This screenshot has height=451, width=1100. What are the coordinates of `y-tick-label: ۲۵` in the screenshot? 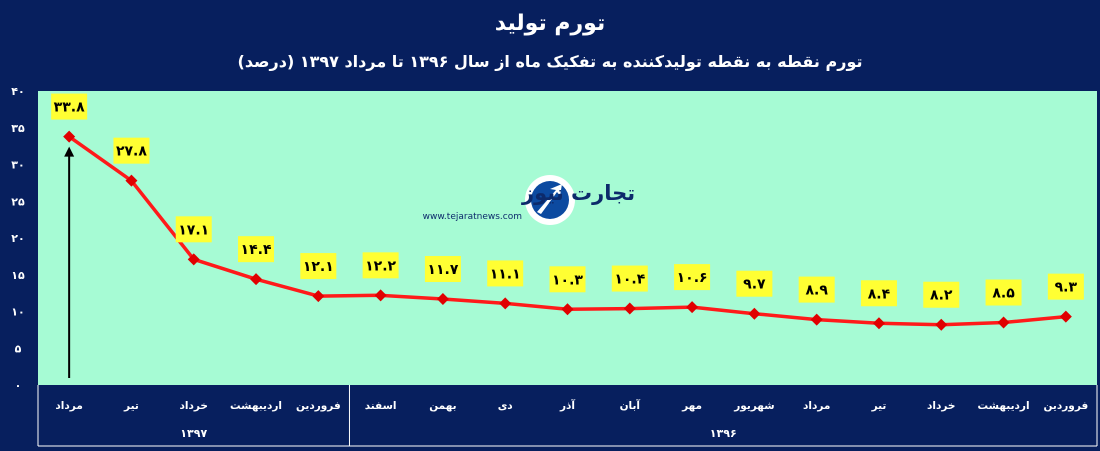 It's located at (18, 201).